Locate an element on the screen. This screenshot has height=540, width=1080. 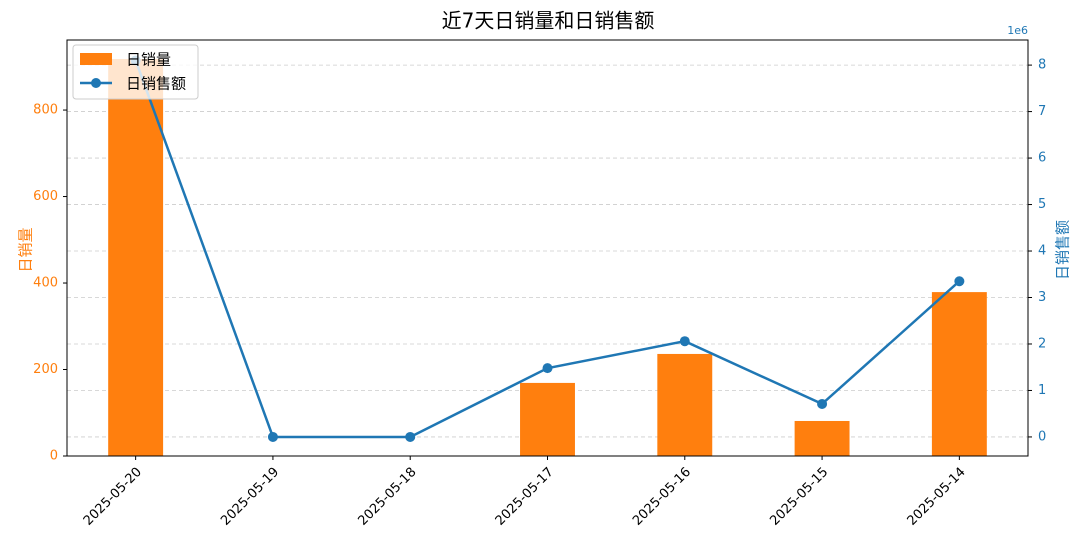
y2-tick-label: 3 is located at coordinates (1042, 297).